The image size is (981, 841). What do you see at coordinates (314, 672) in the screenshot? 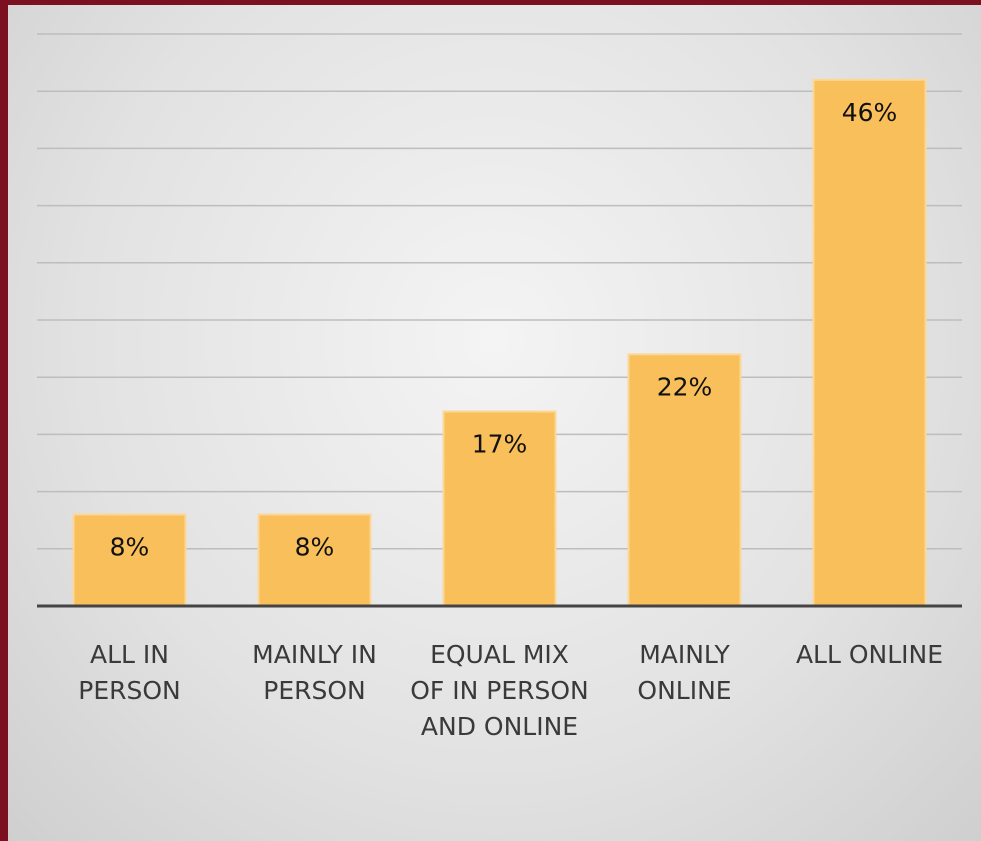
I see `x-tick-label: MAINLY IN PERSON` at bounding box center [314, 672].